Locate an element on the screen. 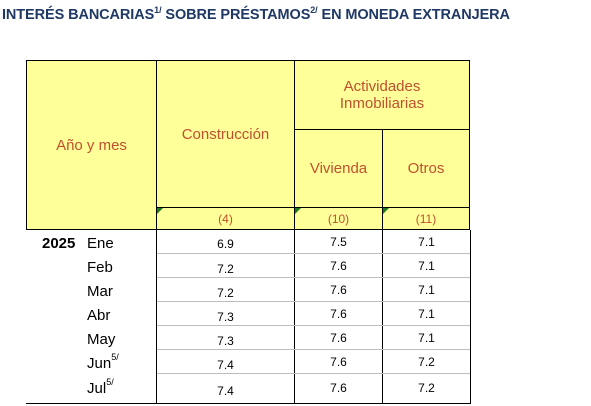 This screenshot has width=591, height=406. title-text-1: INTERÉS BANCARIAS is located at coordinates (78, 15).